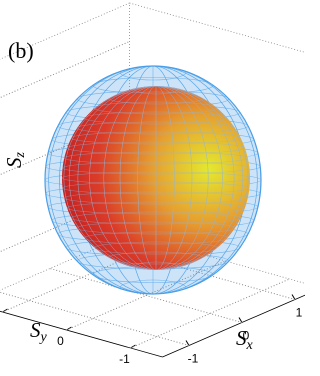  I want to click on x-tick-label: 1, so click(299, 313).